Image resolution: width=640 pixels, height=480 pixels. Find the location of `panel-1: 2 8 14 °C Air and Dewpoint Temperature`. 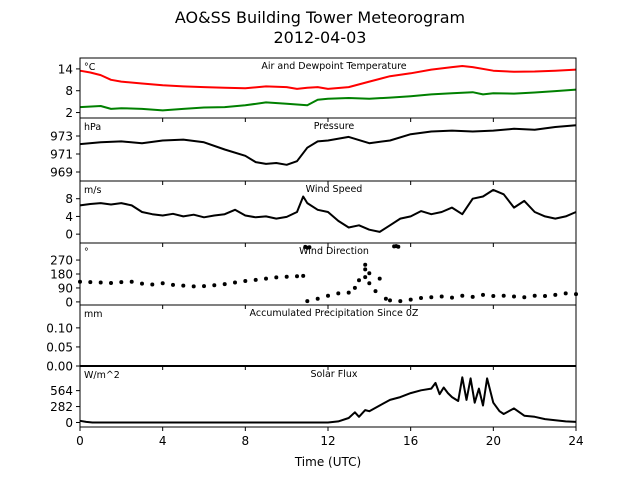

panel-1: 2 8 14 °C Air and Dewpoint Temperature is located at coordinates (317, 89).